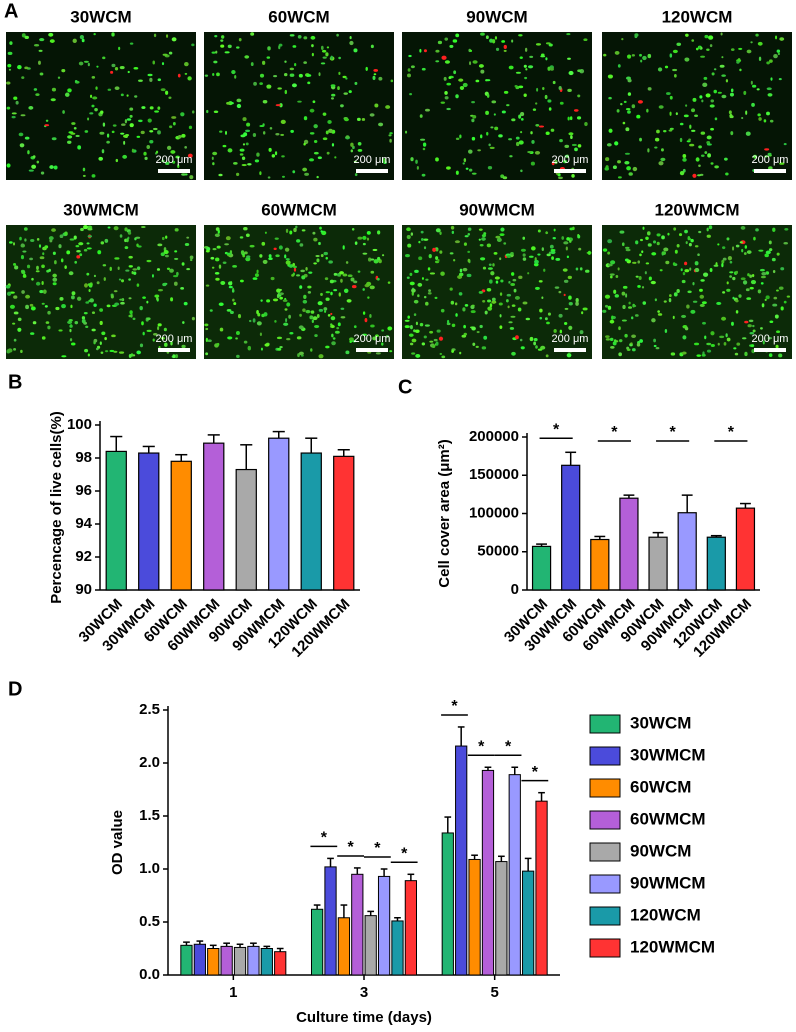 This screenshot has width=796, height=1032. Describe the element at coordinates (117, 842) in the screenshot. I see `y-axis-label: OD value` at that location.